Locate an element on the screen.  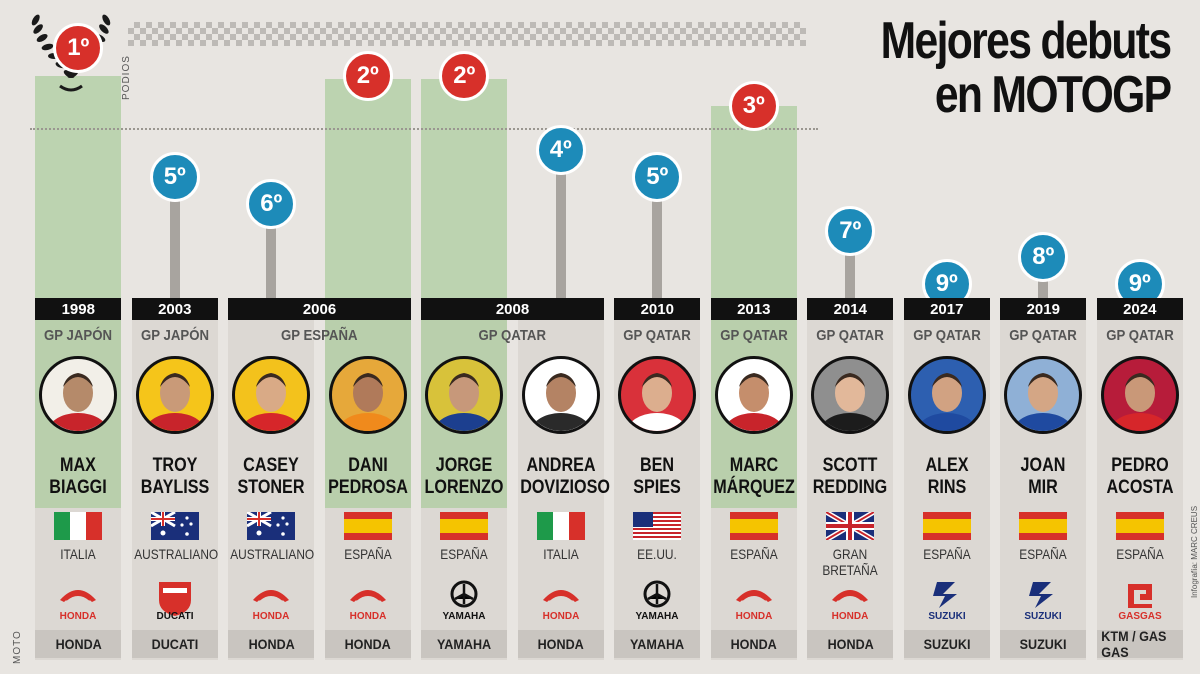
title-line-1: Mejores debuts is located at coordinates (1025, 41).